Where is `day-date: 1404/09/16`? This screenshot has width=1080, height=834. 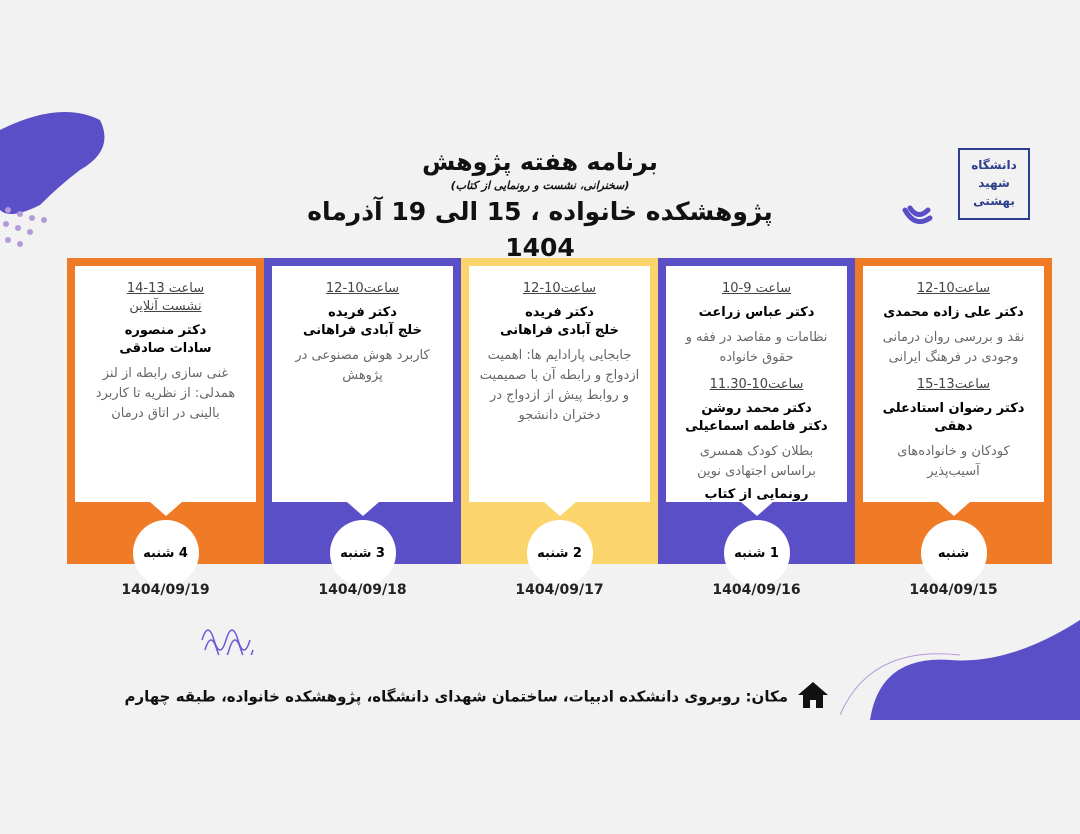
day-date: 1404/09/16 is located at coordinates (756, 590).